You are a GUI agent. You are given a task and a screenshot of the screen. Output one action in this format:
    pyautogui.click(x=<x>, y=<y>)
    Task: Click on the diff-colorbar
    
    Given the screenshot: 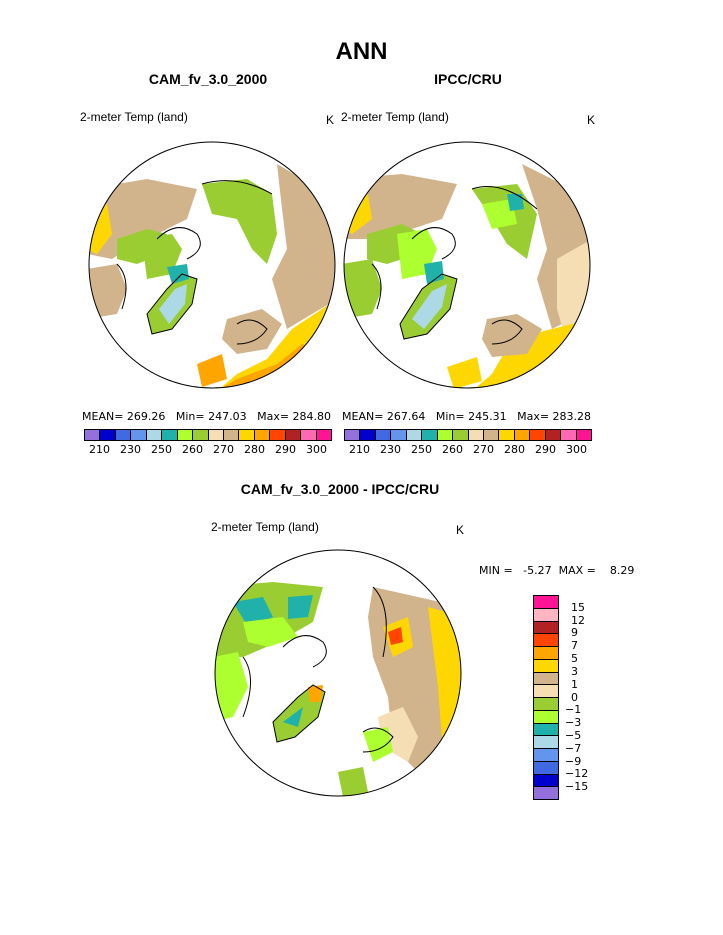 What is the action you would take?
    pyautogui.click(x=546, y=697)
    